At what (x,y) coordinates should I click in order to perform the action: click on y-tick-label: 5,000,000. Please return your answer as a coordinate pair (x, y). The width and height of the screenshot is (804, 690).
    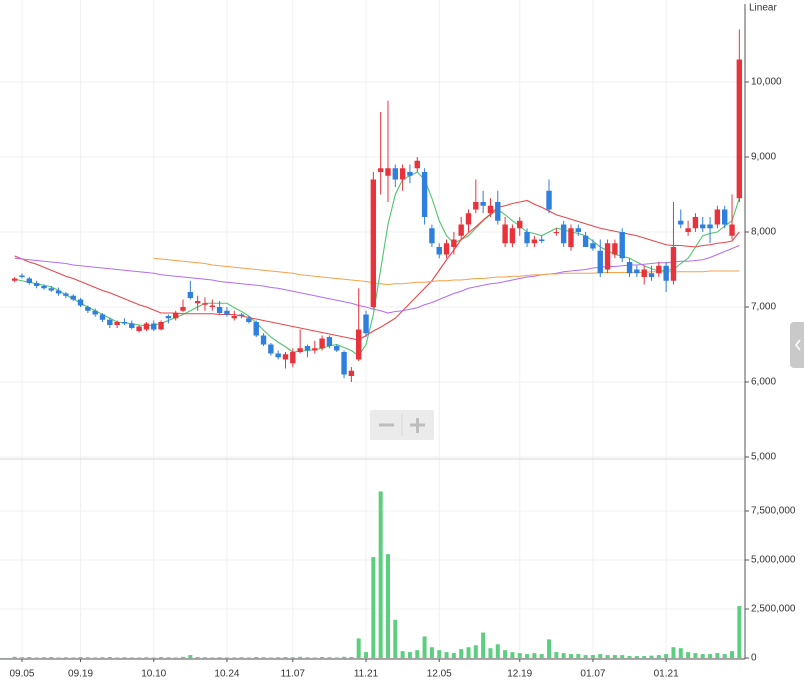
    Looking at the image, I should click on (773, 560).